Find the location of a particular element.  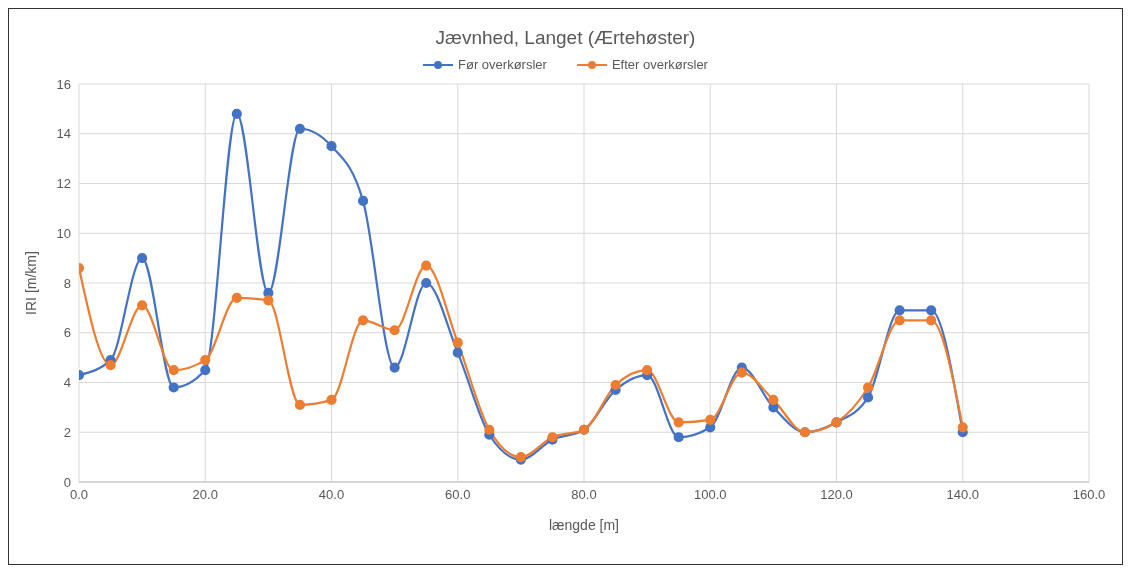

x-tick-label: 60.0 is located at coordinates (458, 495).